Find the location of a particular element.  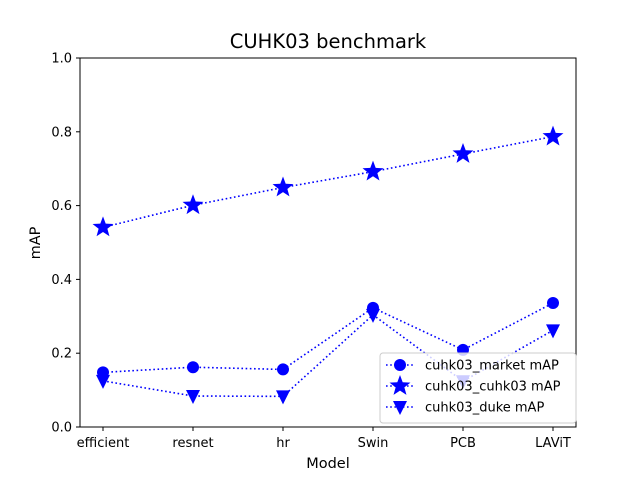

x-tick-label: hr is located at coordinates (283, 443).